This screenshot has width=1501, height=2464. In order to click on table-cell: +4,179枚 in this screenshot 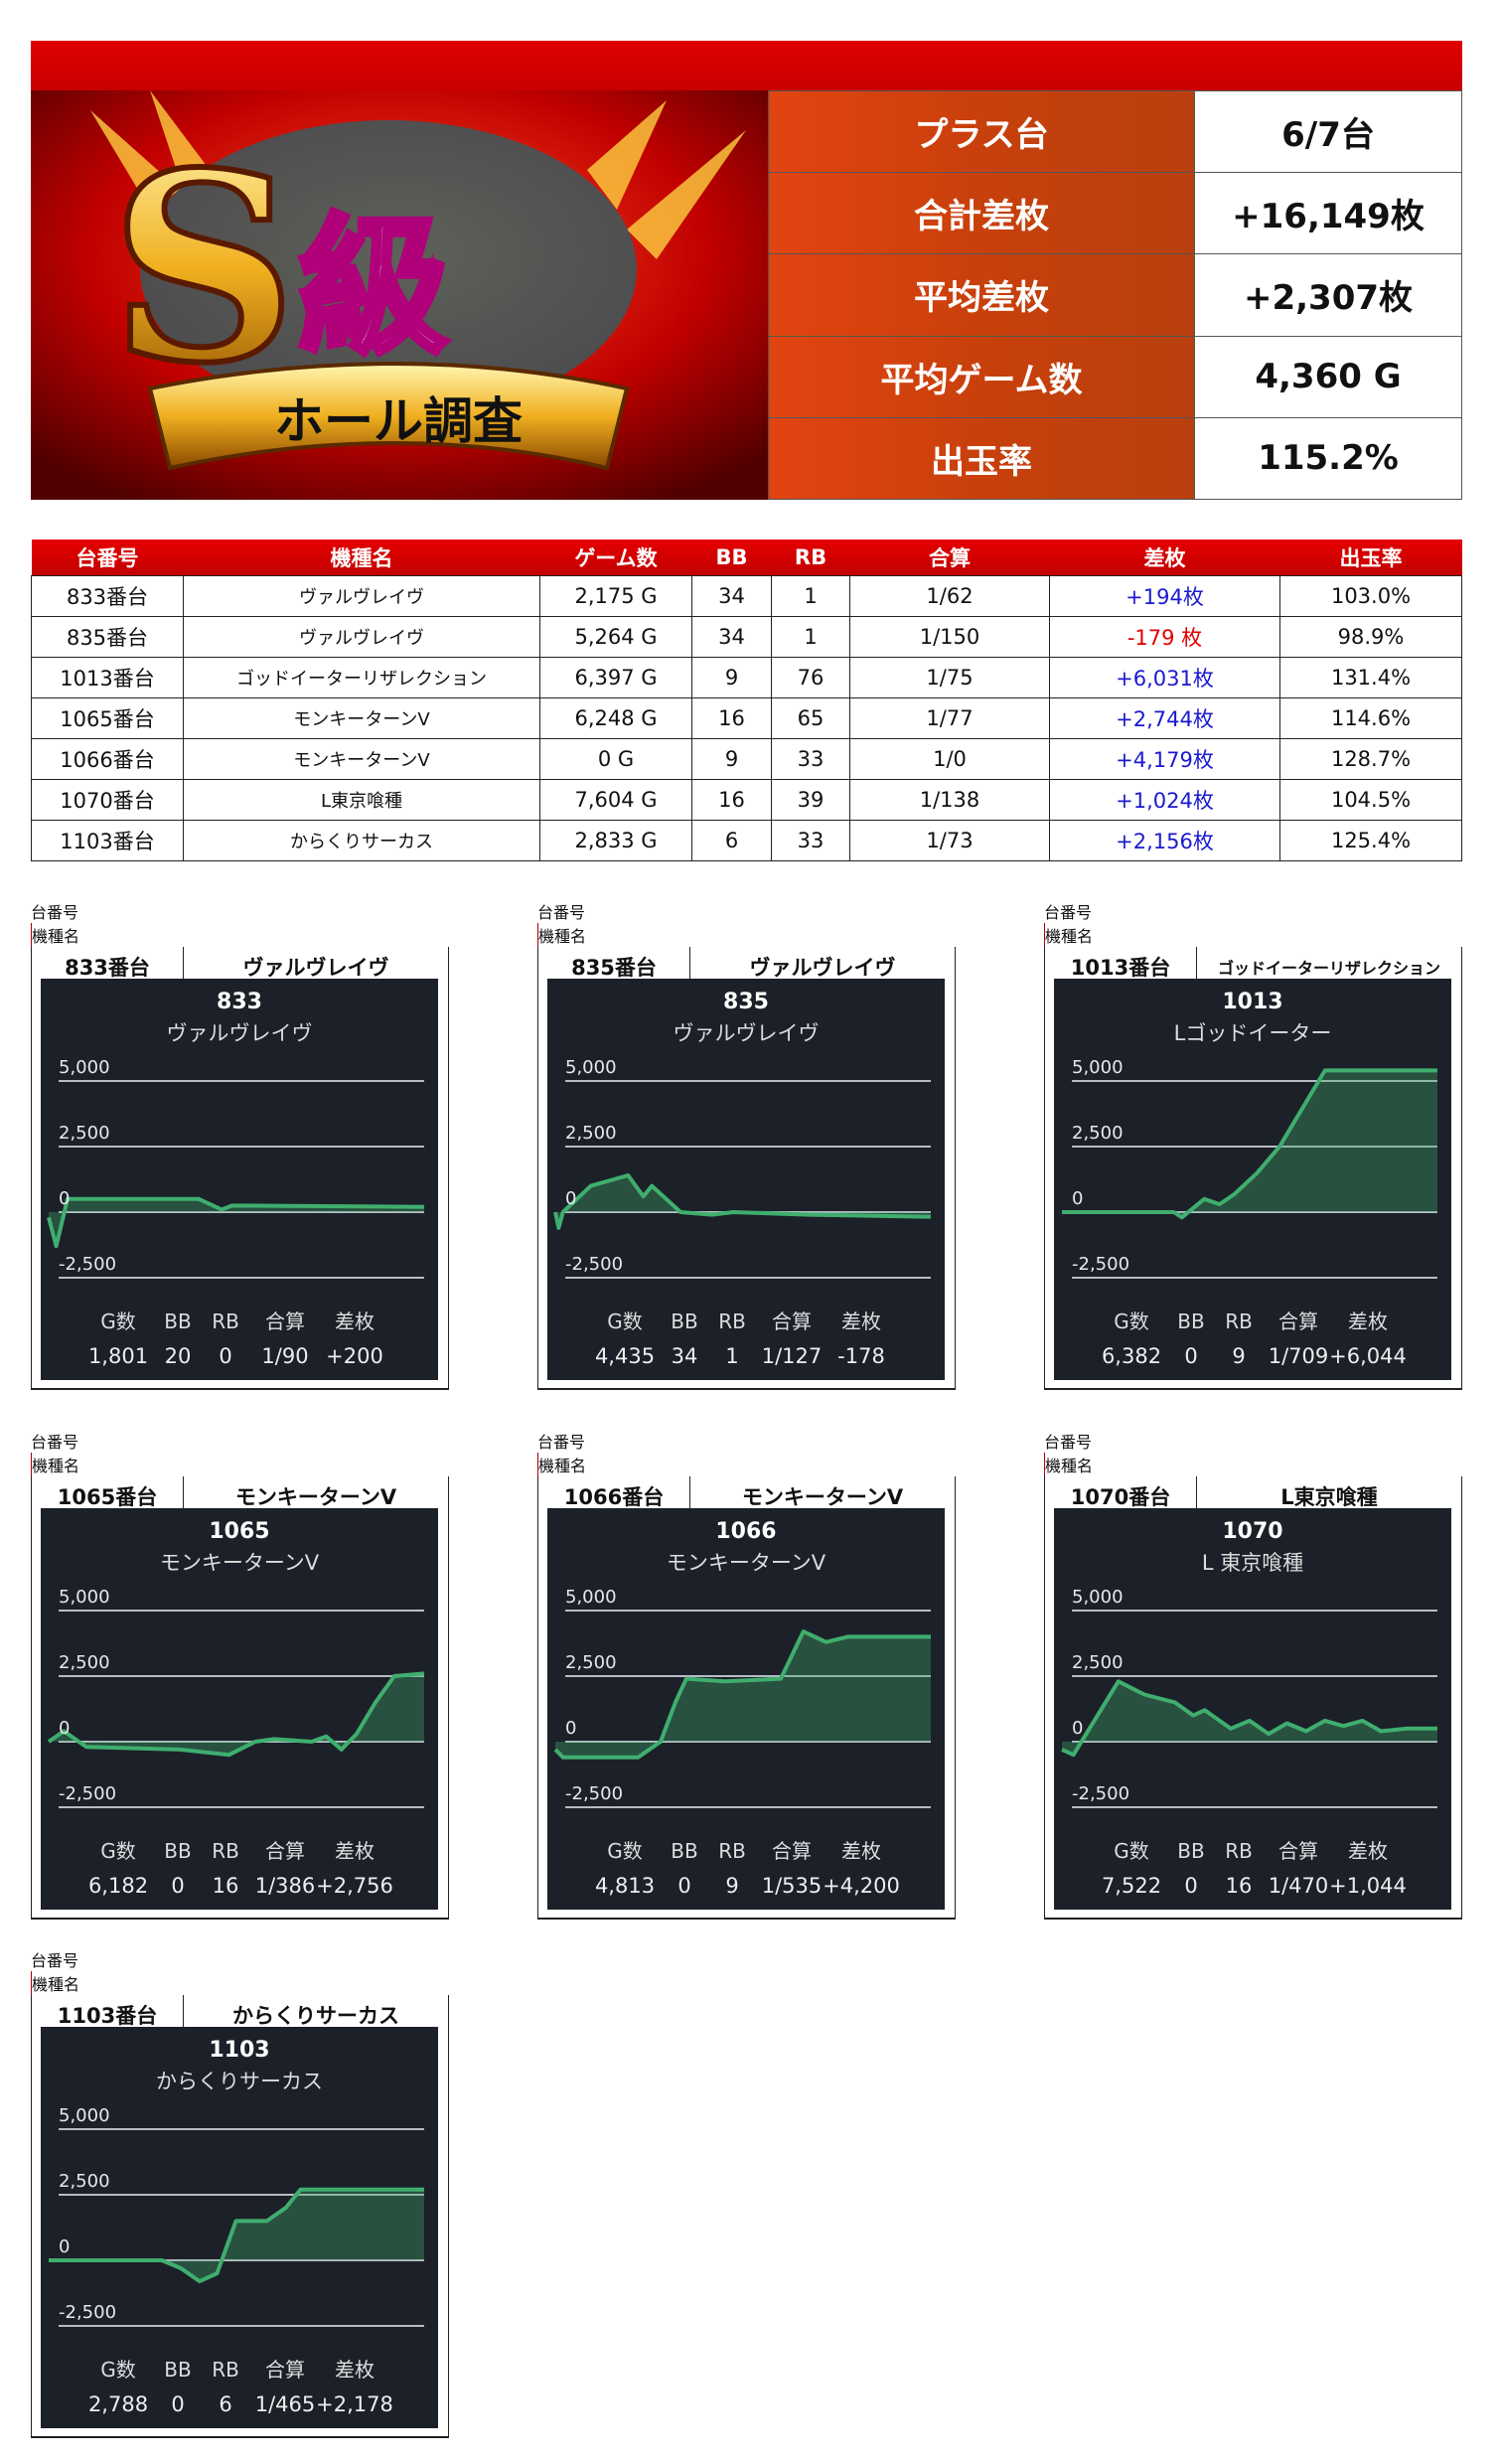, I will do `click(1164, 759)`.